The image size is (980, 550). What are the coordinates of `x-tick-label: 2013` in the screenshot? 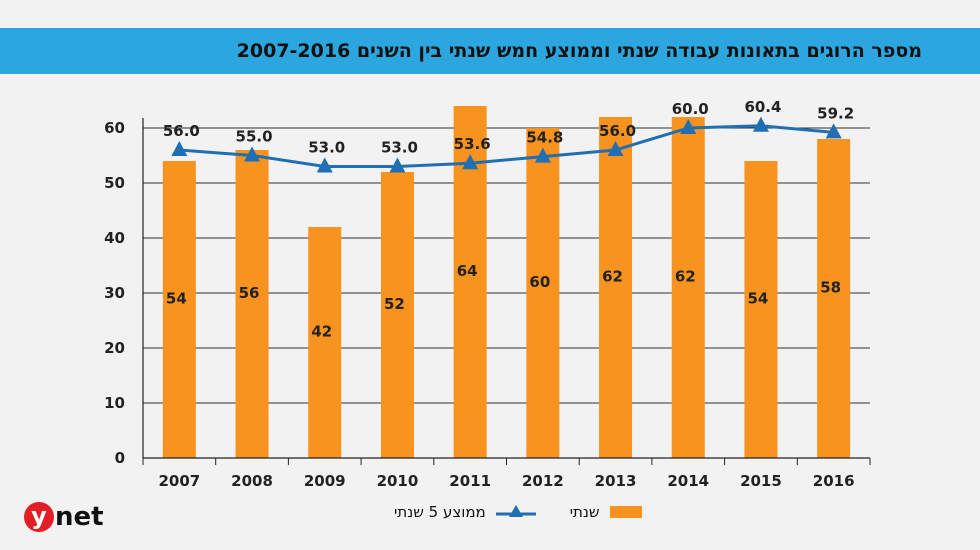 It's located at (616, 481).